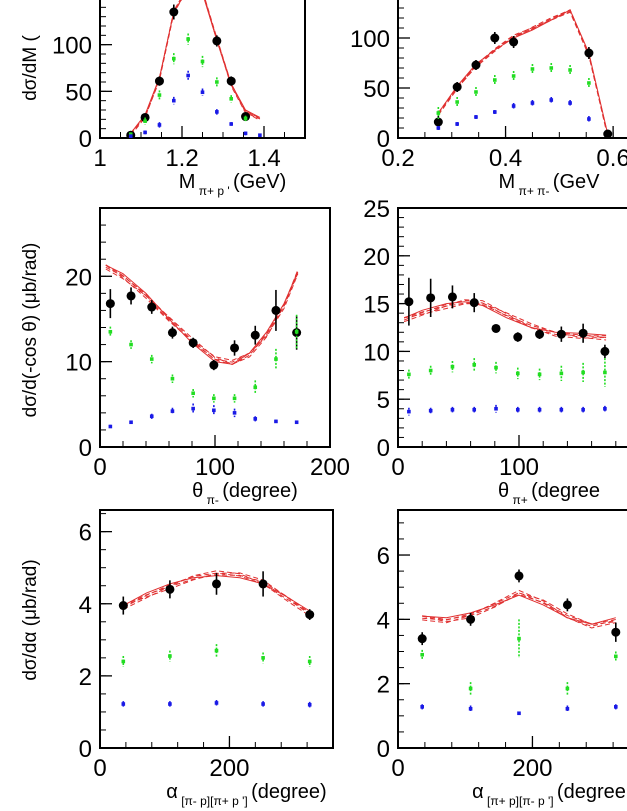  What do you see at coordinates (85, 605) in the screenshot?
I see `y-tick-label: 4` at bounding box center [85, 605].